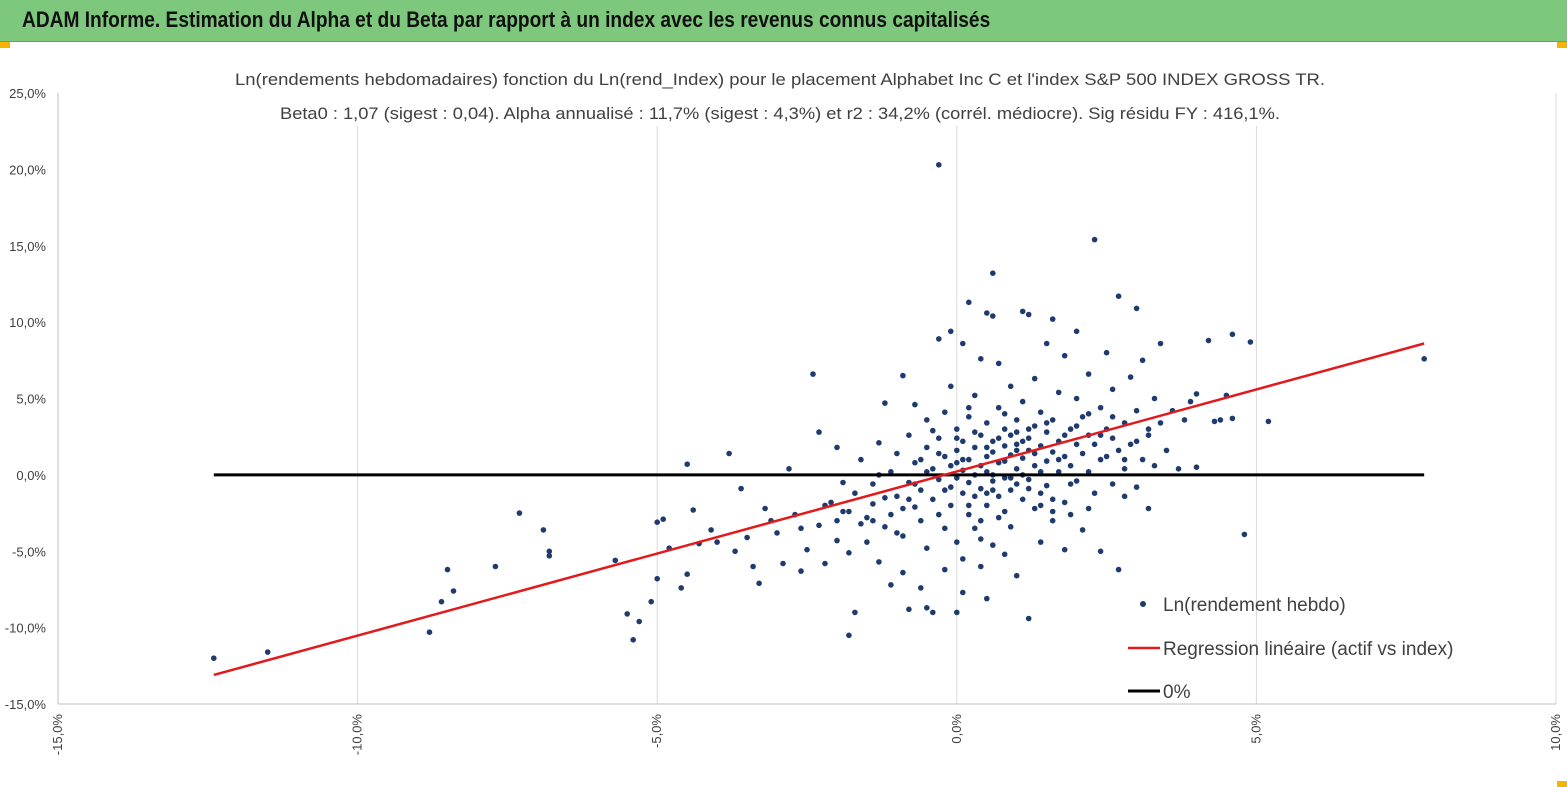 This screenshot has width=1567, height=787. Describe the element at coordinates (785, 95) in the screenshot. I see `chart-title-background` at that location.